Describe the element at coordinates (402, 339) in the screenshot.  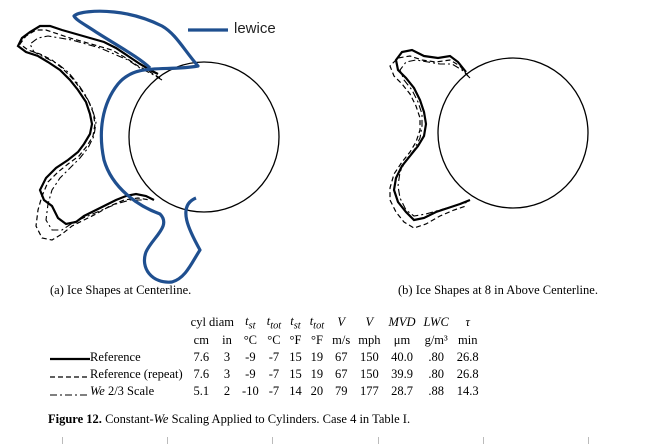
I see `unit-cell: μm` at that location.